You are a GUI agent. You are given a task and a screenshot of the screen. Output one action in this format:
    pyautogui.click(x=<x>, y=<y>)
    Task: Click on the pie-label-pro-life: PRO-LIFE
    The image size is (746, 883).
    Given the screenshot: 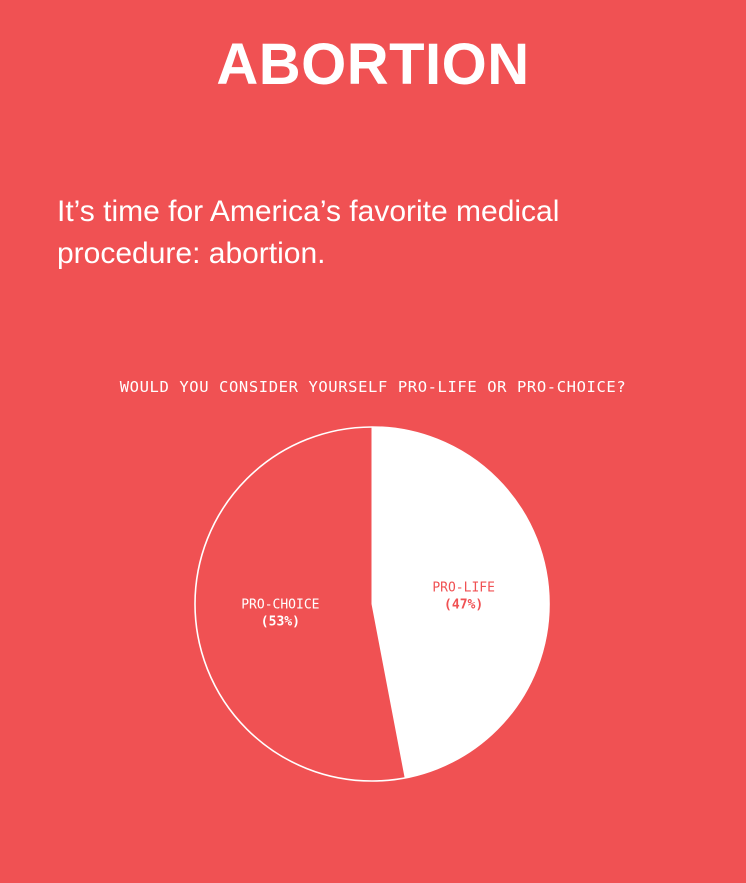 What is the action you would take?
    pyautogui.click(x=463, y=587)
    